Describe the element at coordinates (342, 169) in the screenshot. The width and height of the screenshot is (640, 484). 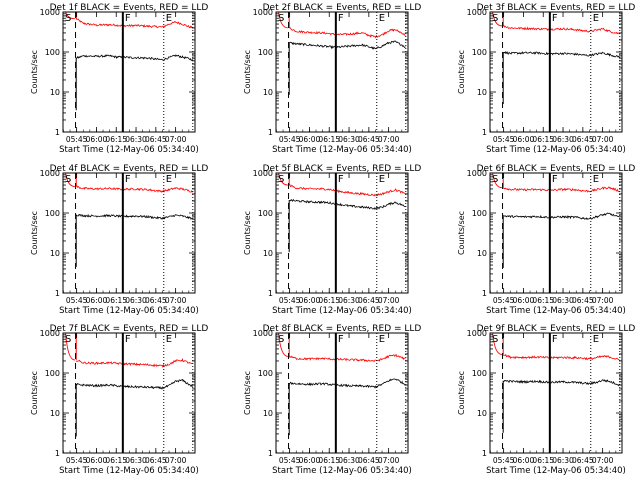
I see `panel-title: Det 5f BLACK = Events, RED = LLD` at that location.